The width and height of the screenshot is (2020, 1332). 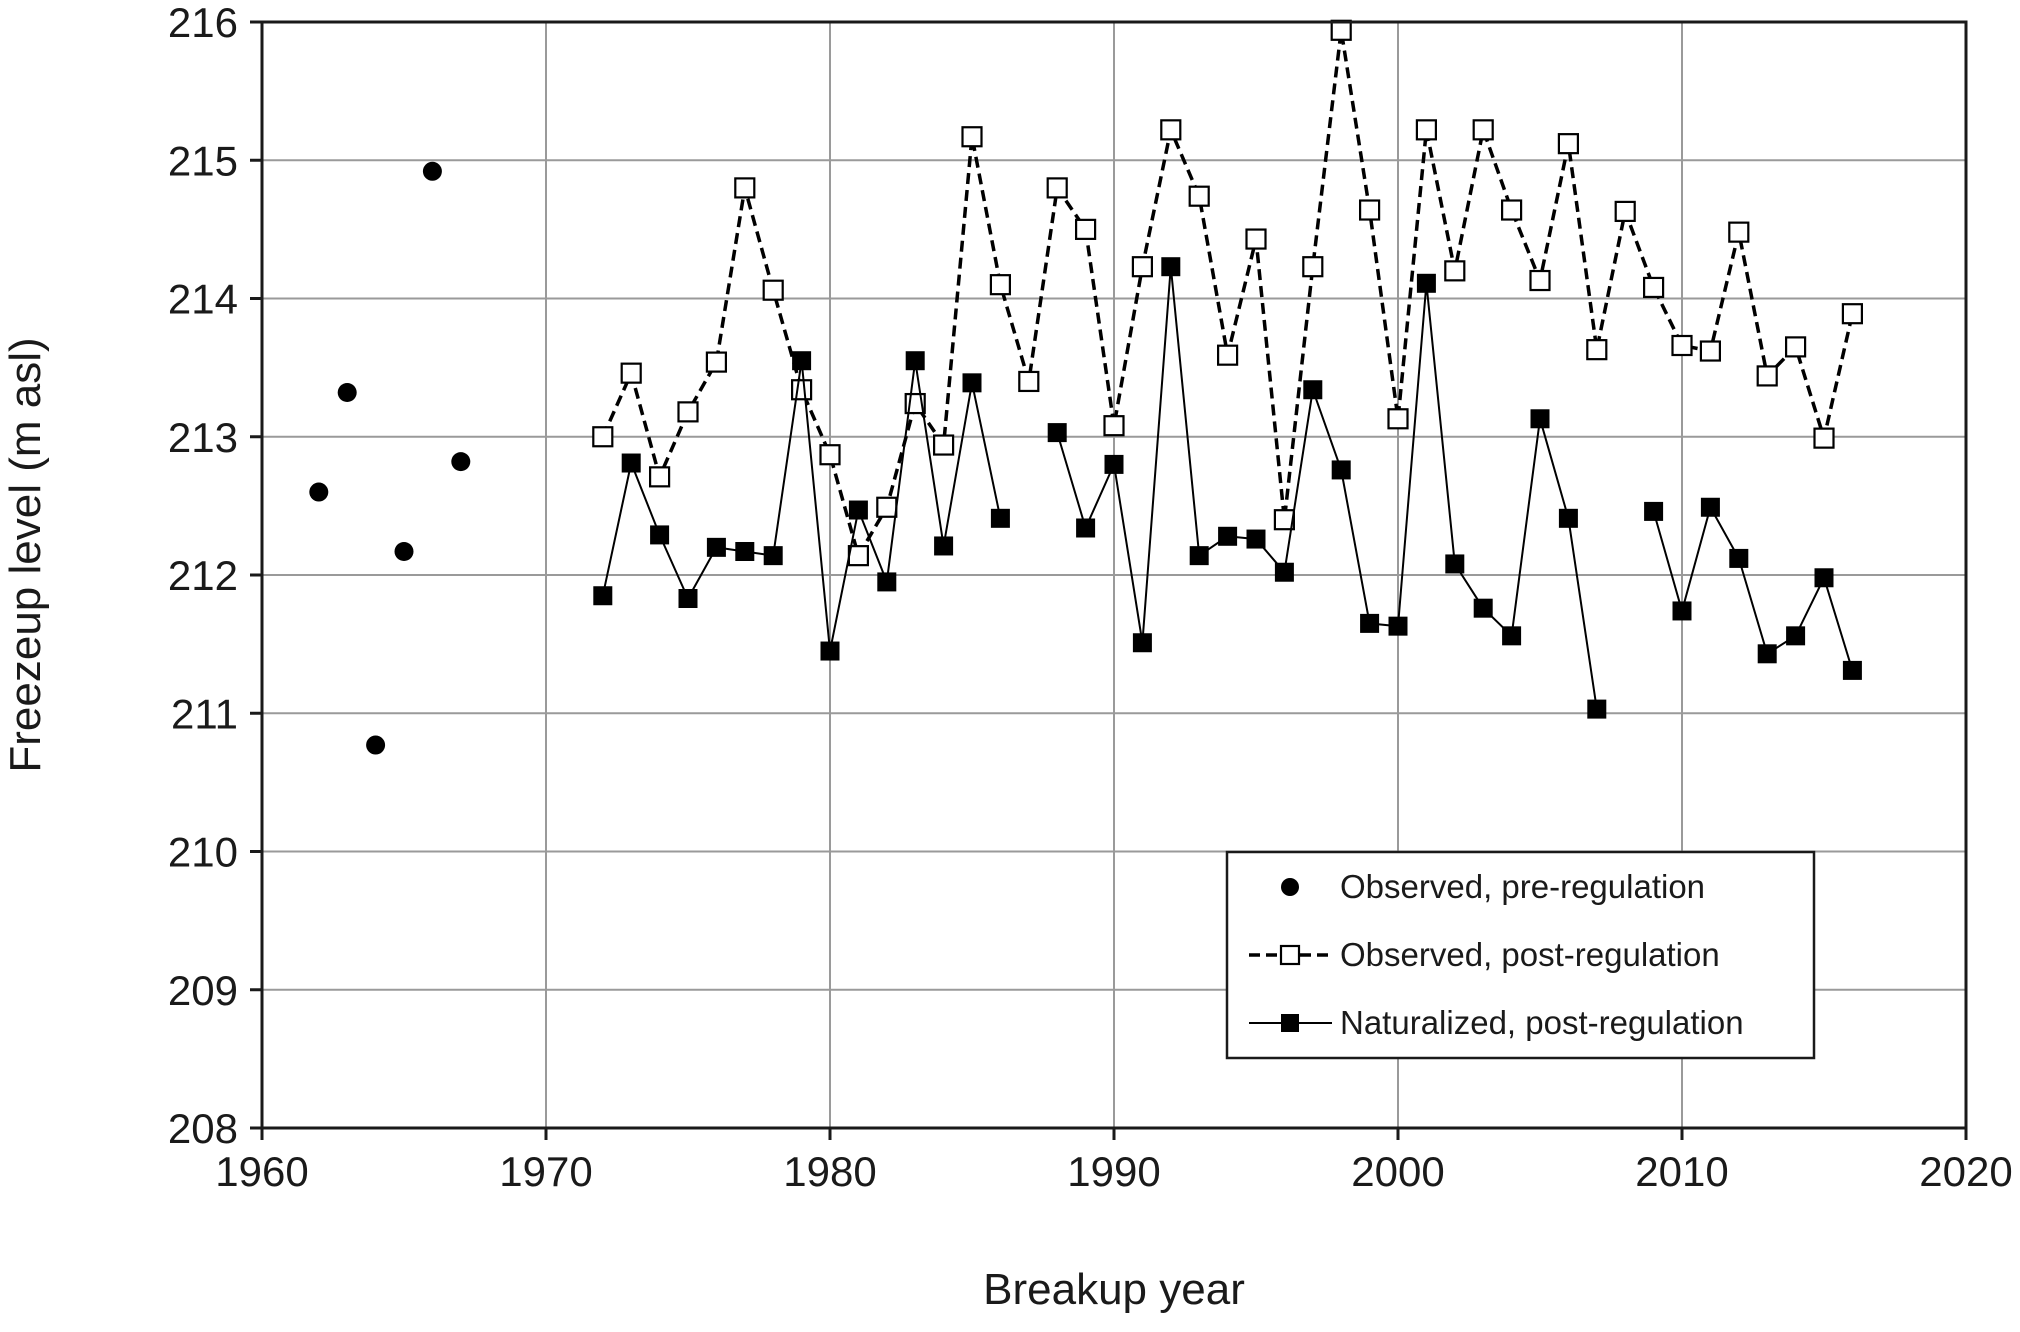 I want to click on y-tick-label-212: 212, so click(x=203, y=575).